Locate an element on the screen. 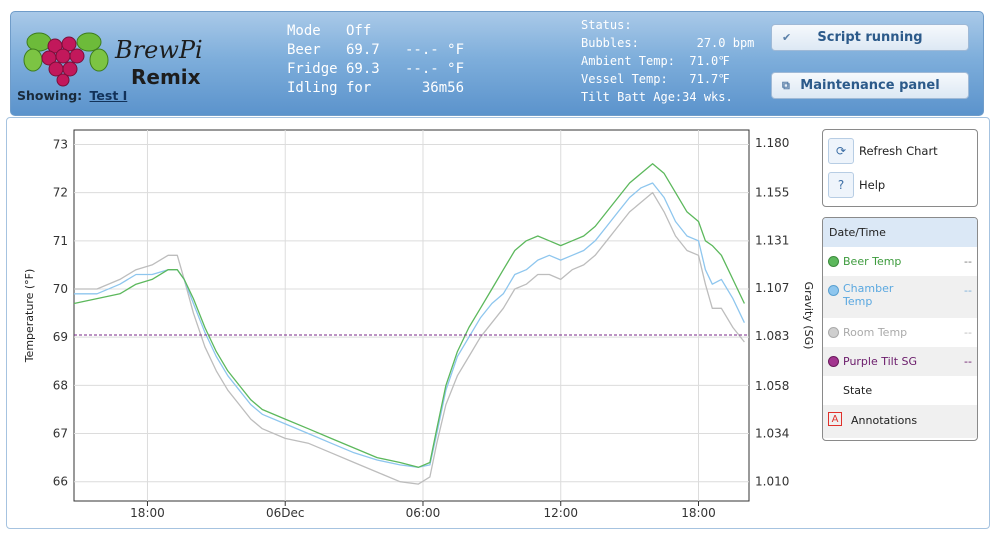  legend-item-room-temp: Room Temp -- is located at coordinates (900, 332).